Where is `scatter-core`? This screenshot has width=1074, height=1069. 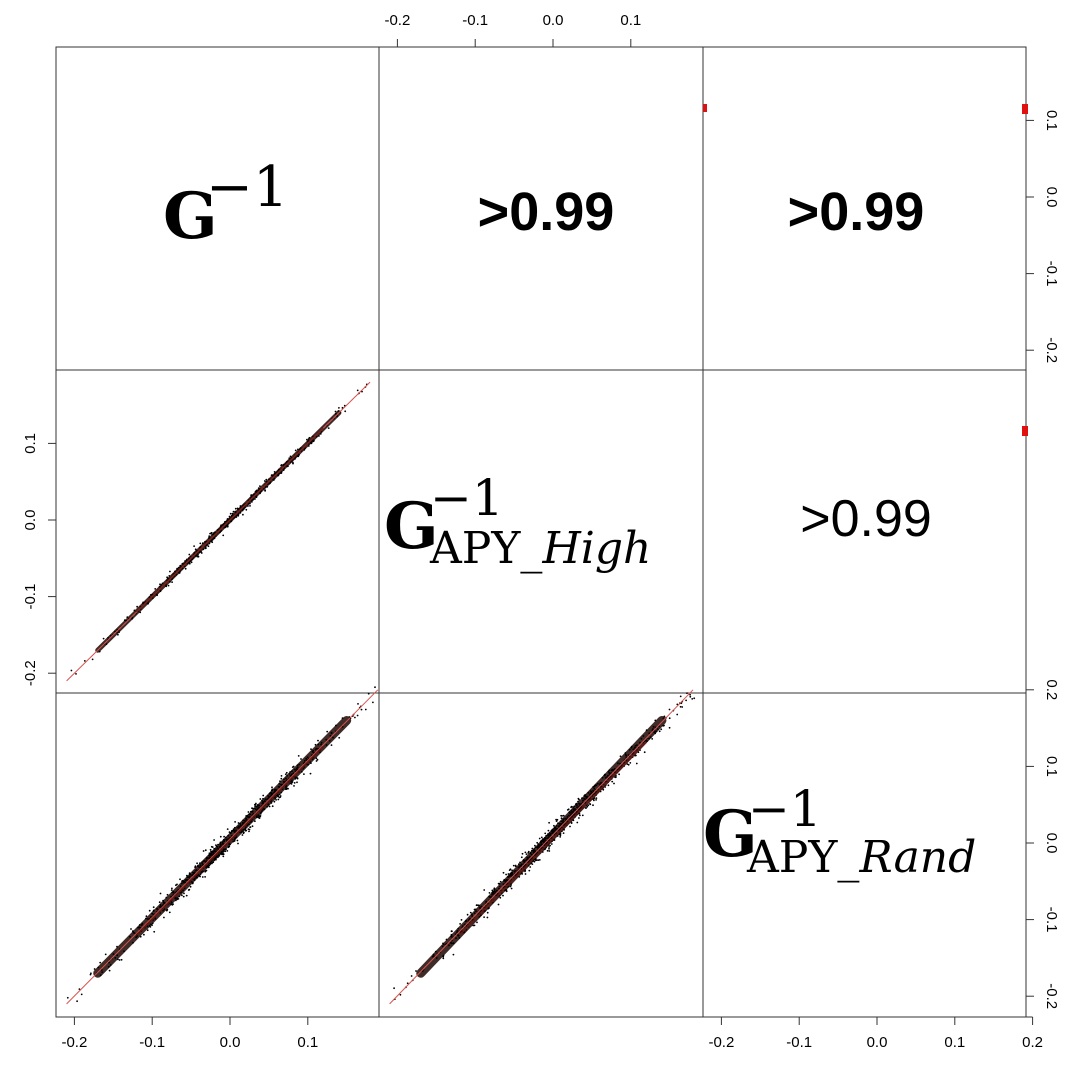
scatter-core is located at coordinates (230, 520).